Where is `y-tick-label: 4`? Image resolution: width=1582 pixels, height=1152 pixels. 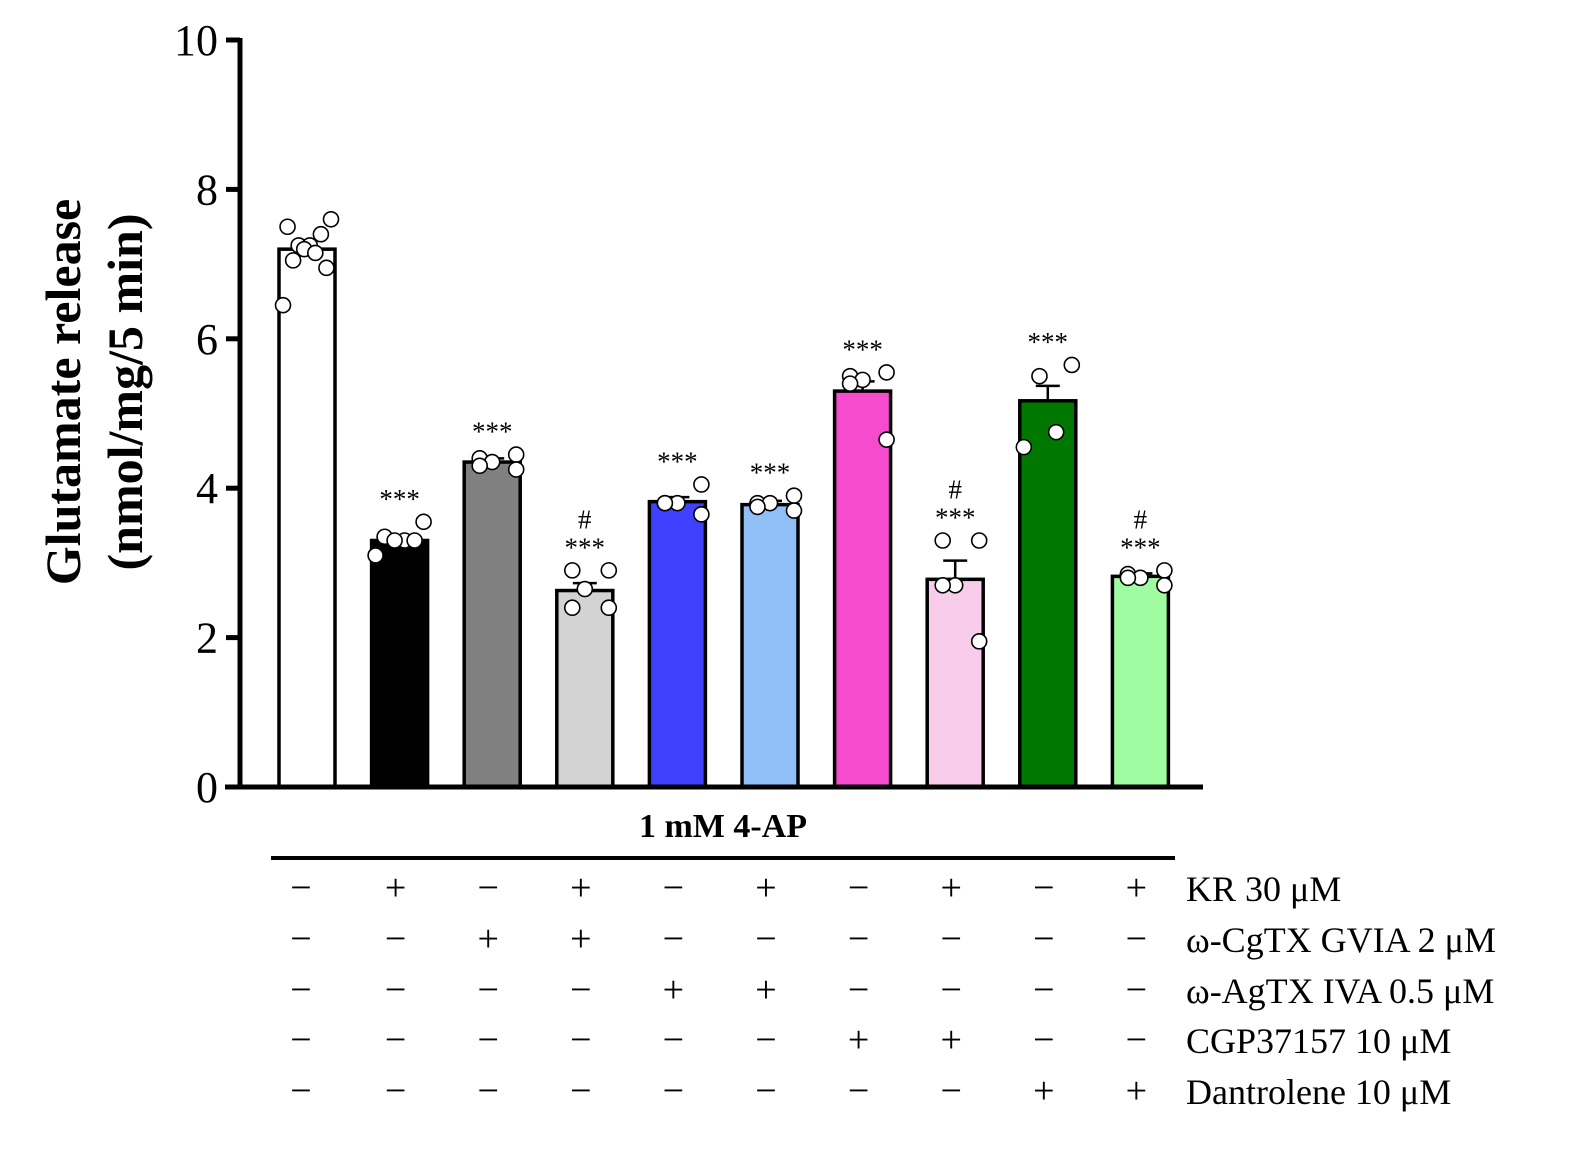
y-tick-label: 4 is located at coordinates (207, 488).